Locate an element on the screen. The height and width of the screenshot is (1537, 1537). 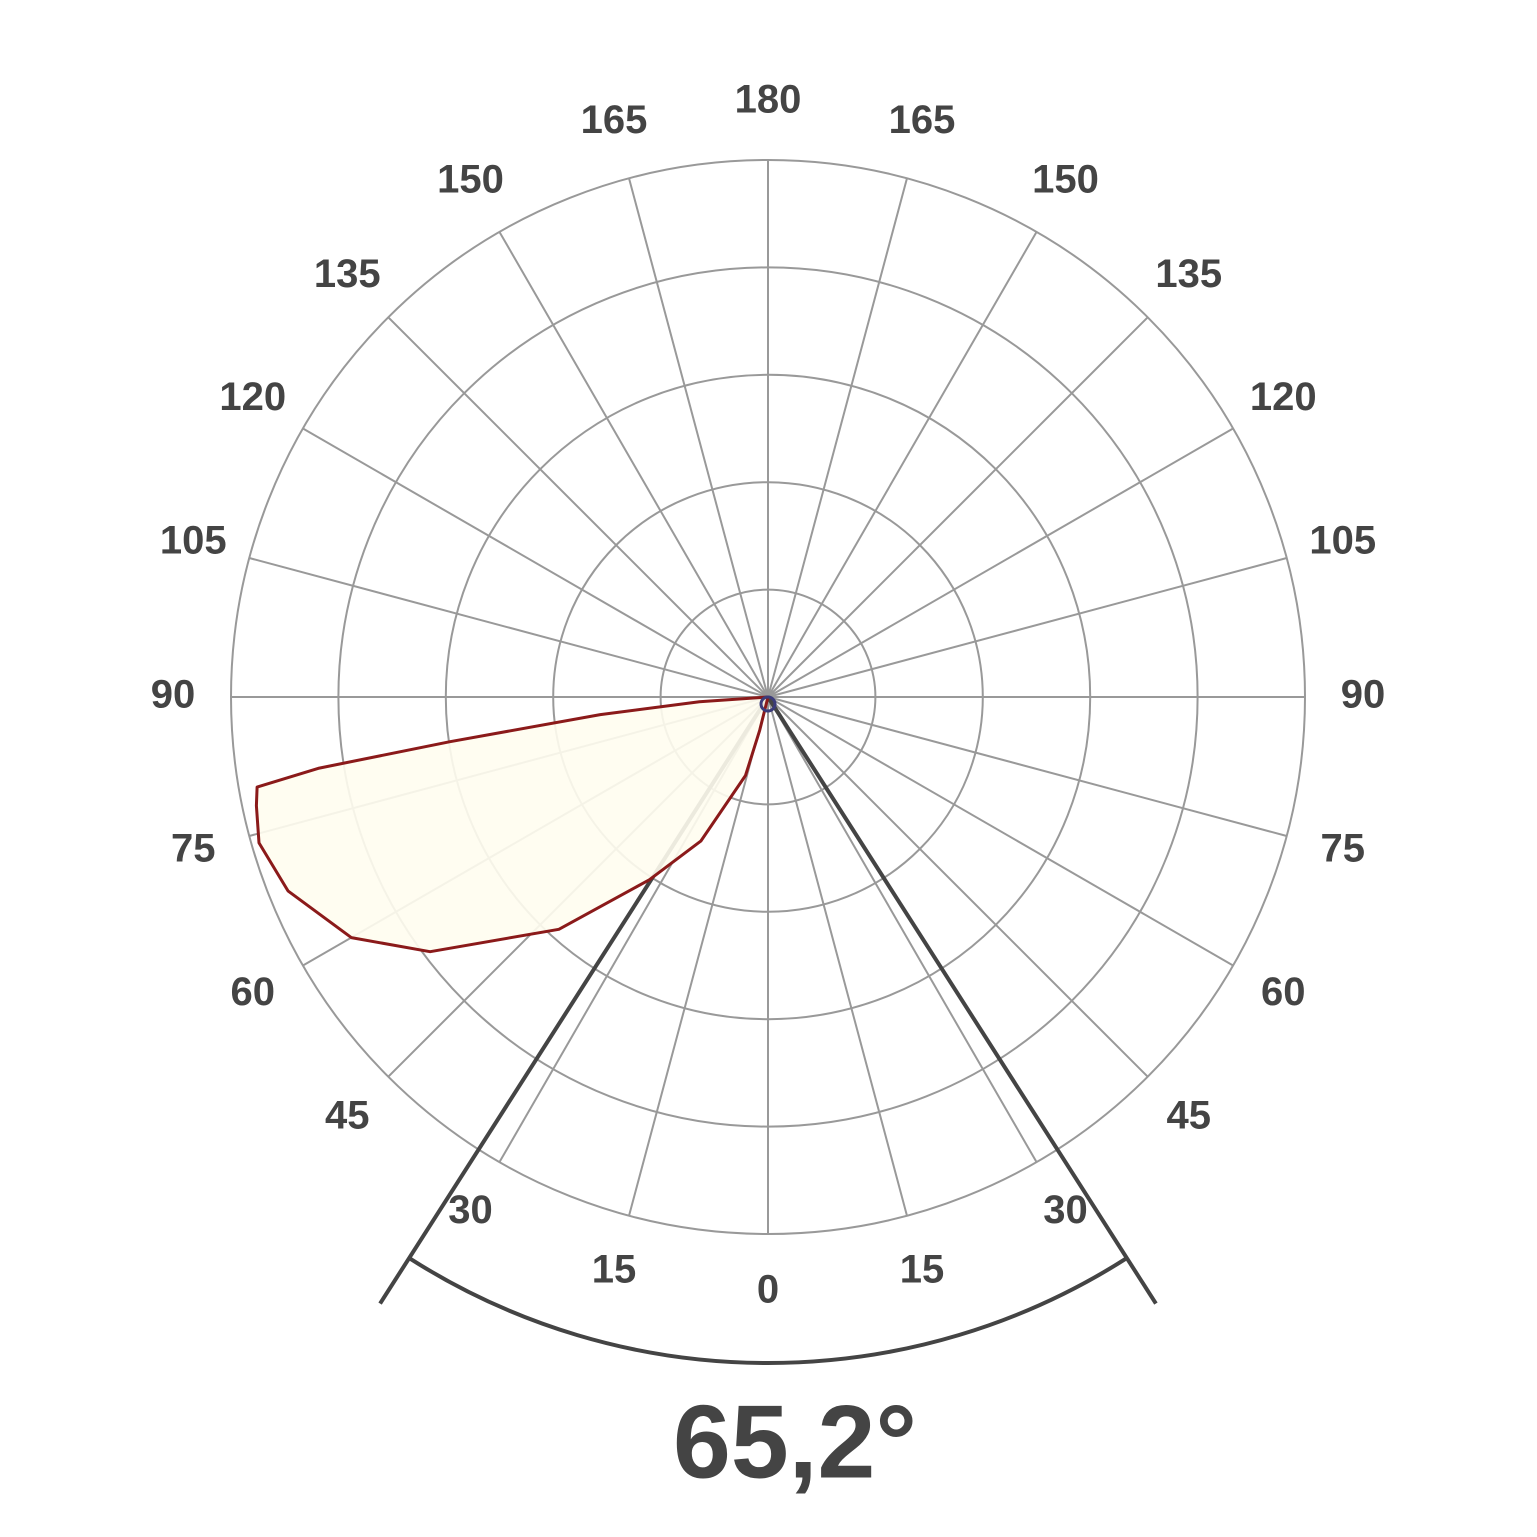
angle-tick-label: 0 is located at coordinates (768, 1290).